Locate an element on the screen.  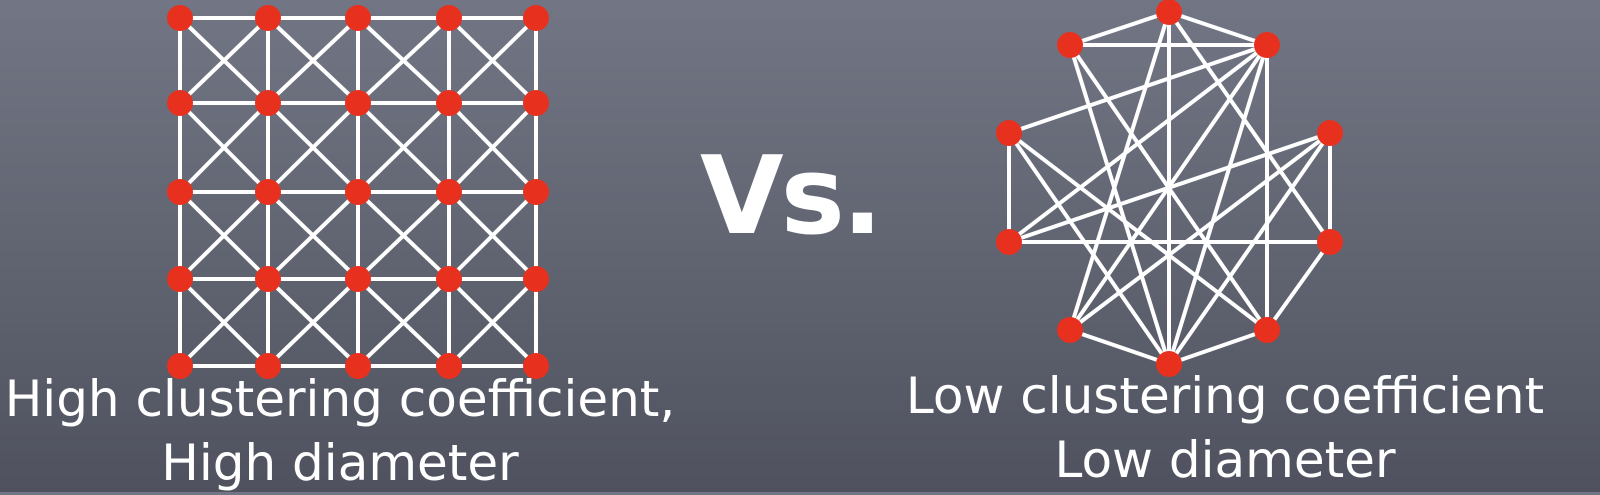
lattice-caption-line-2: High diameter is located at coordinates (340, 463).